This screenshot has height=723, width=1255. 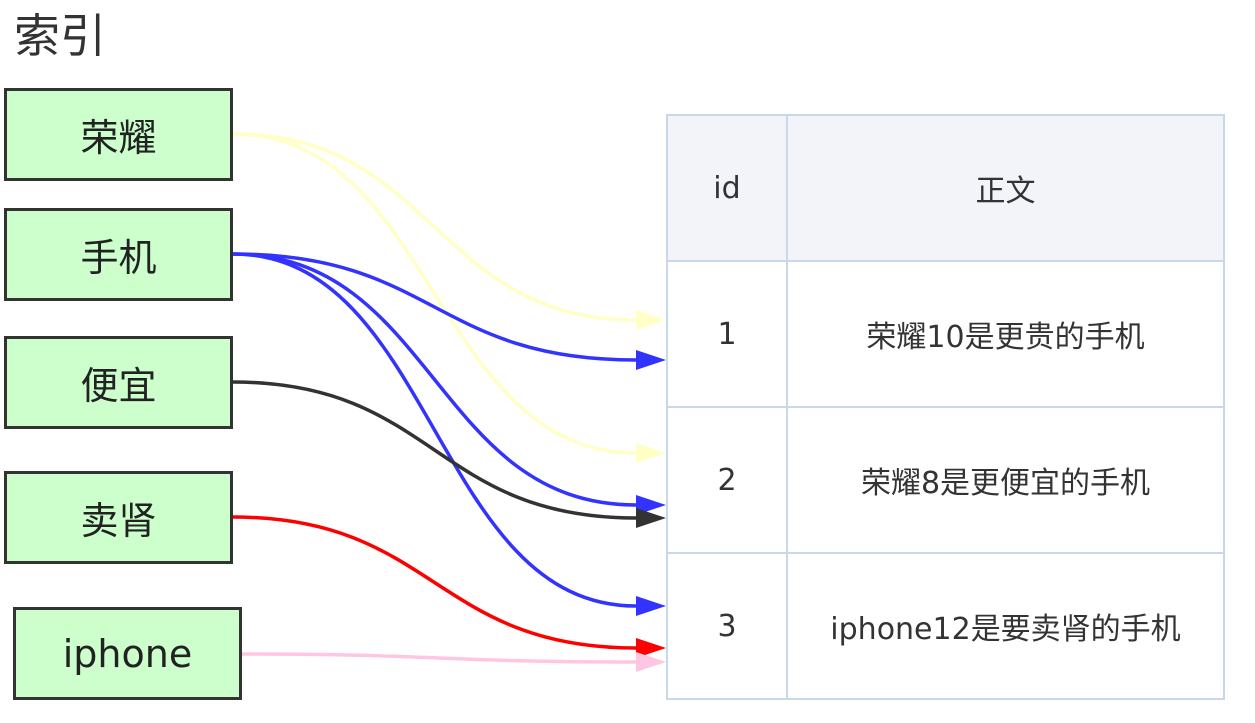 What do you see at coordinates (118, 254) in the screenshot?
I see `index-term-shouji: 手机` at bounding box center [118, 254].